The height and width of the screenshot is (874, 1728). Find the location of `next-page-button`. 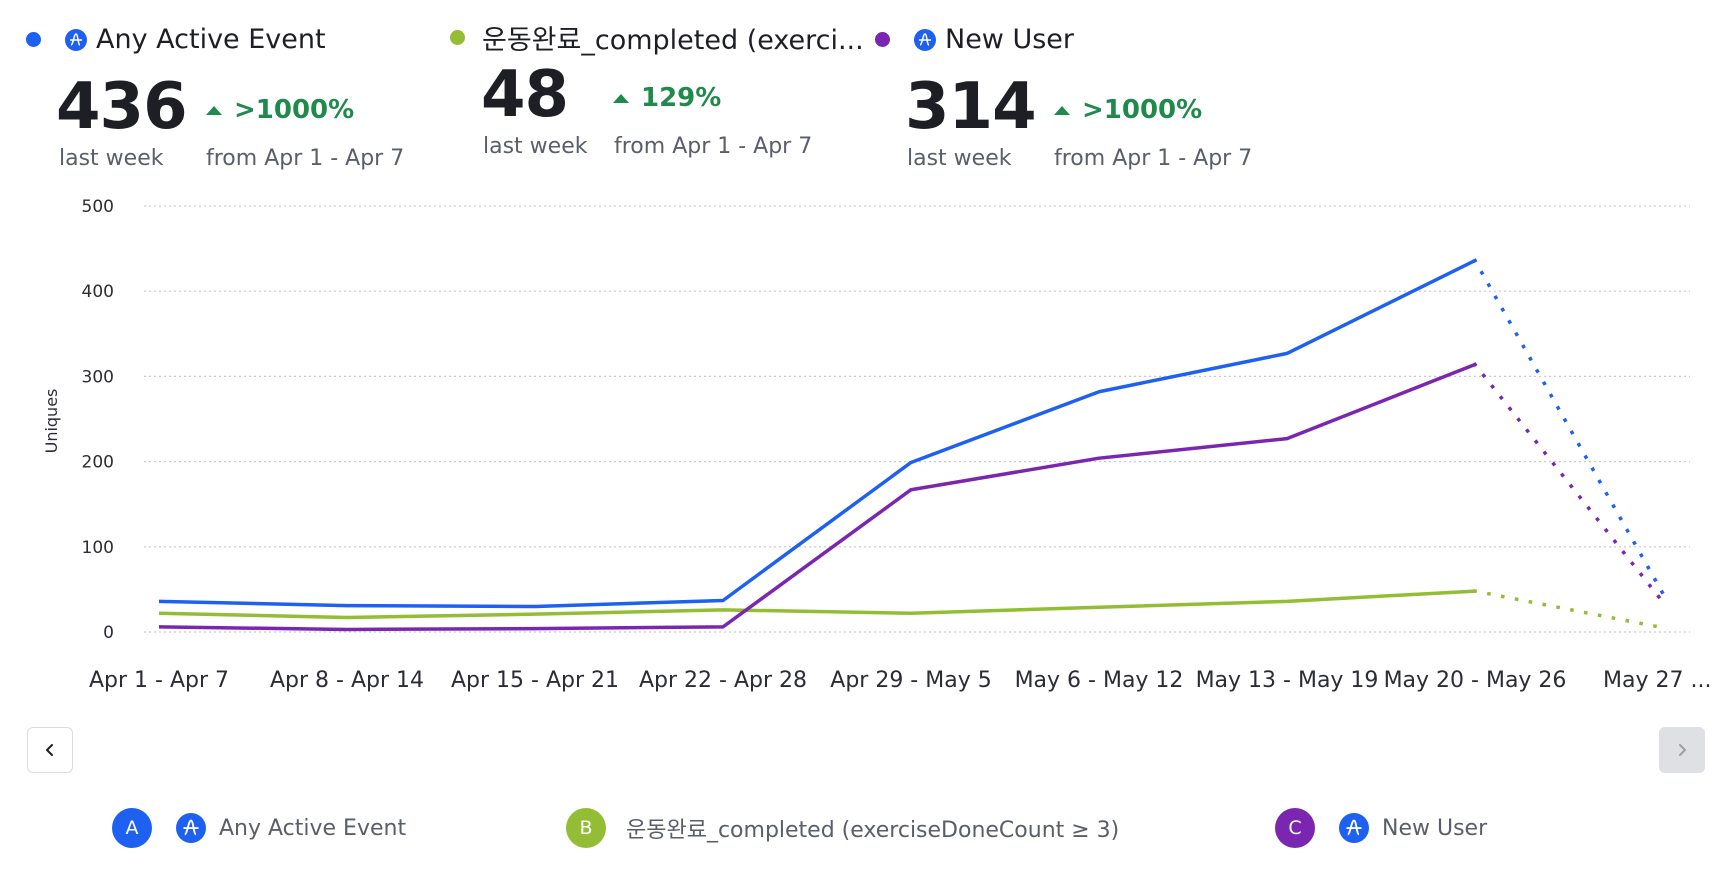

next-page-button is located at coordinates (1682, 750).